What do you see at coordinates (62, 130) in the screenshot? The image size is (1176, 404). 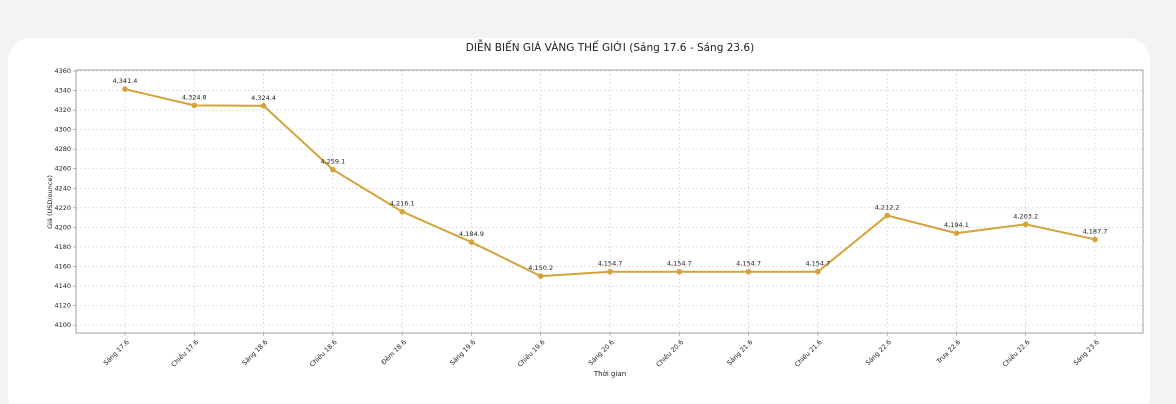 I see `y-tick-label: 4300` at bounding box center [62, 130].